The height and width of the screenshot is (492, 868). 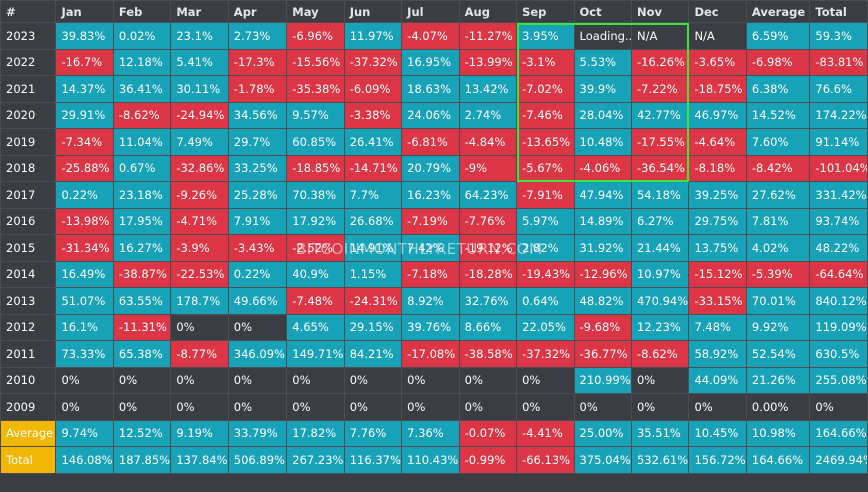 What do you see at coordinates (430, 36) in the screenshot?
I see `cell-value: -4.07%` at bounding box center [430, 36].